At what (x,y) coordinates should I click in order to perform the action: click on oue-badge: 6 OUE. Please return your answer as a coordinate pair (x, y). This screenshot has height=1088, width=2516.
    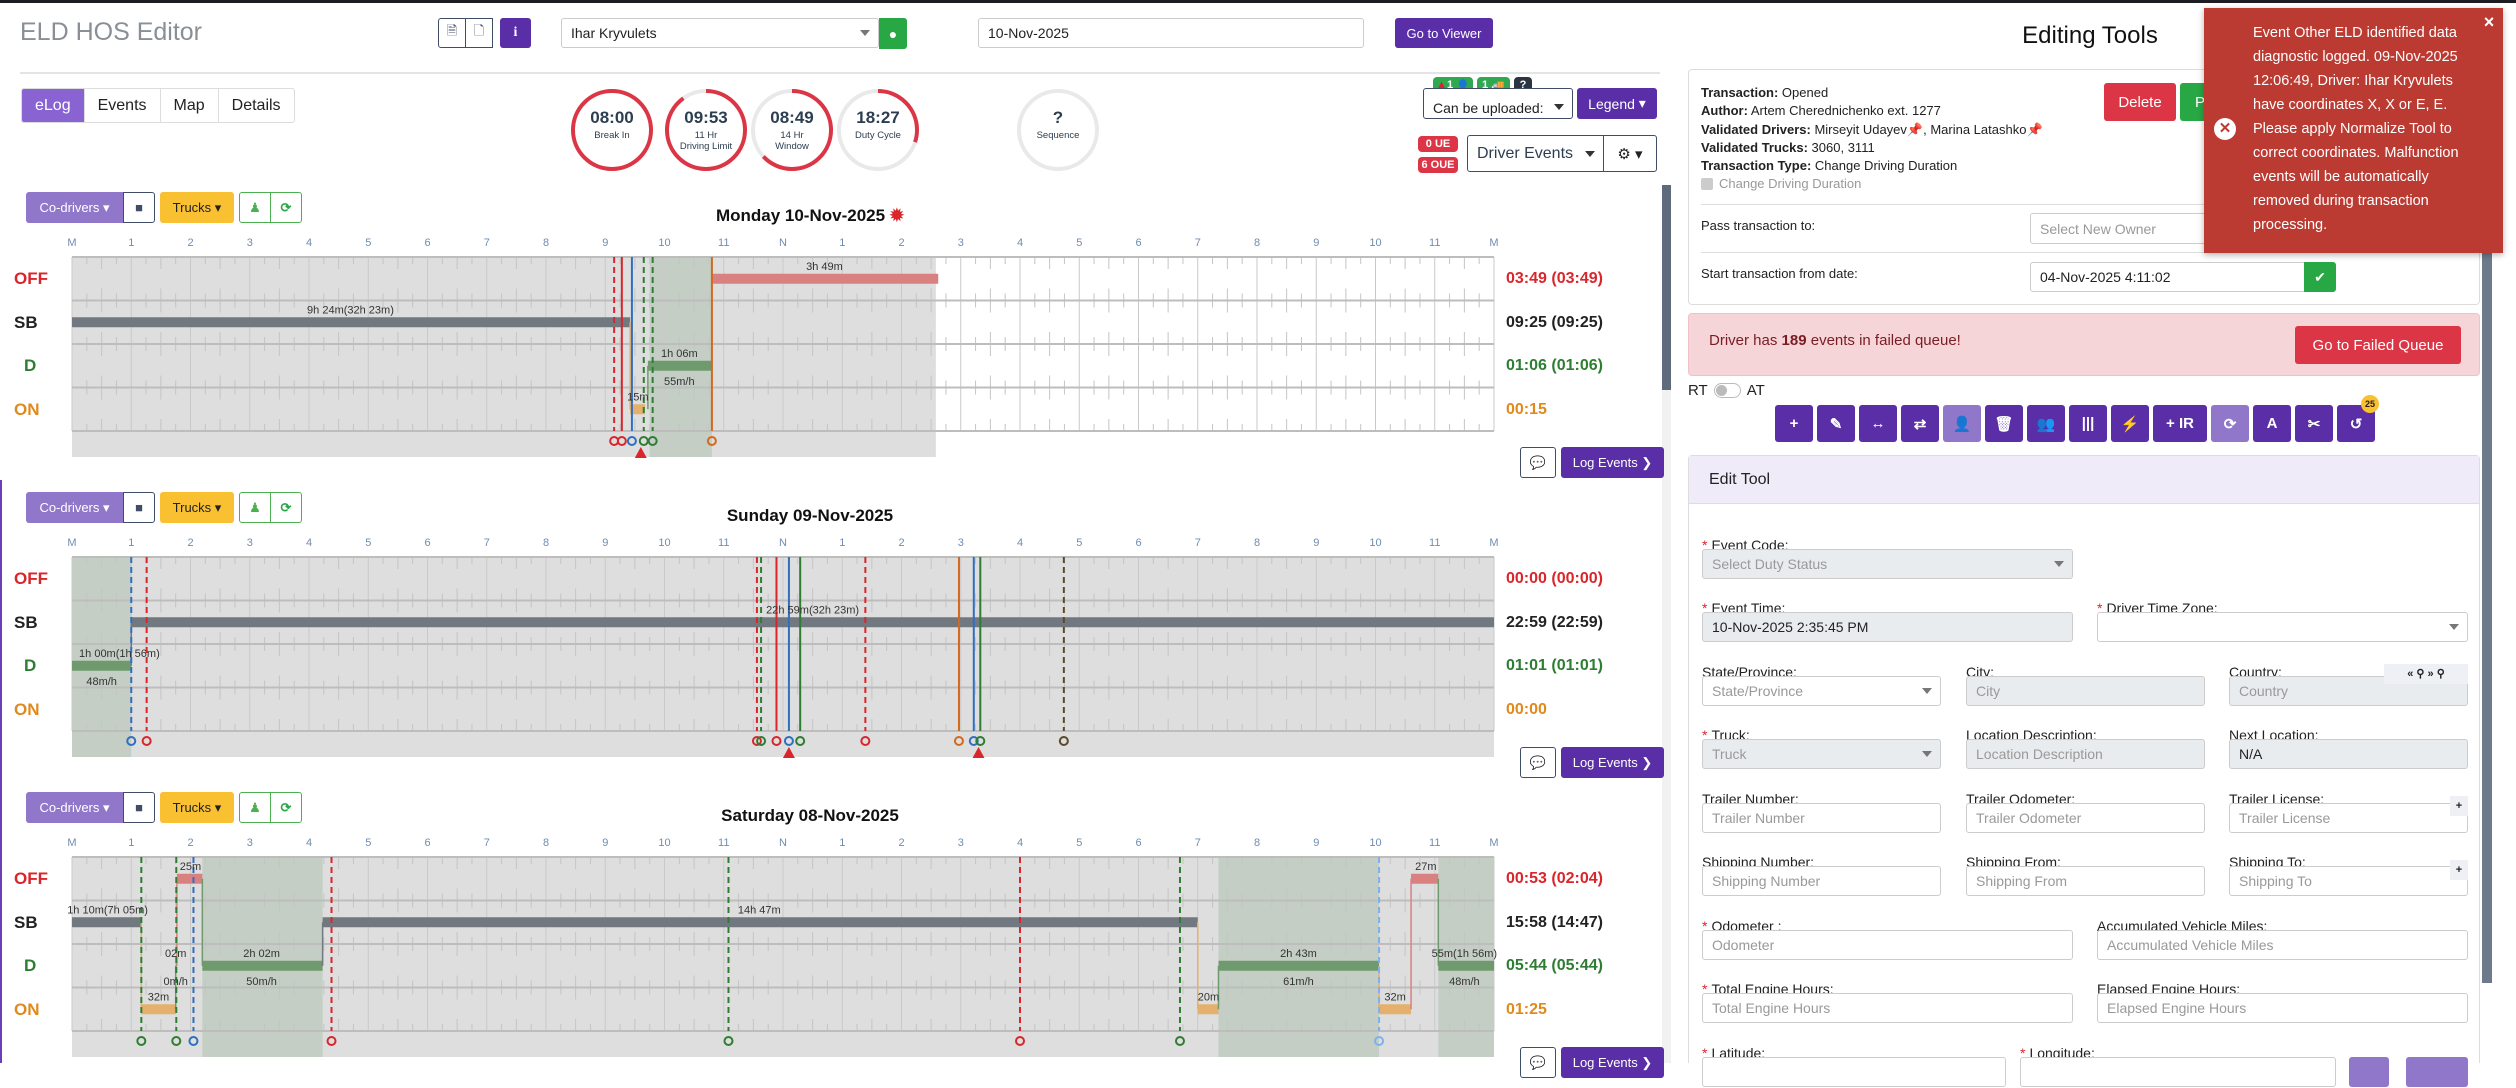
    Looking at the image, I should click on (1438, 165).